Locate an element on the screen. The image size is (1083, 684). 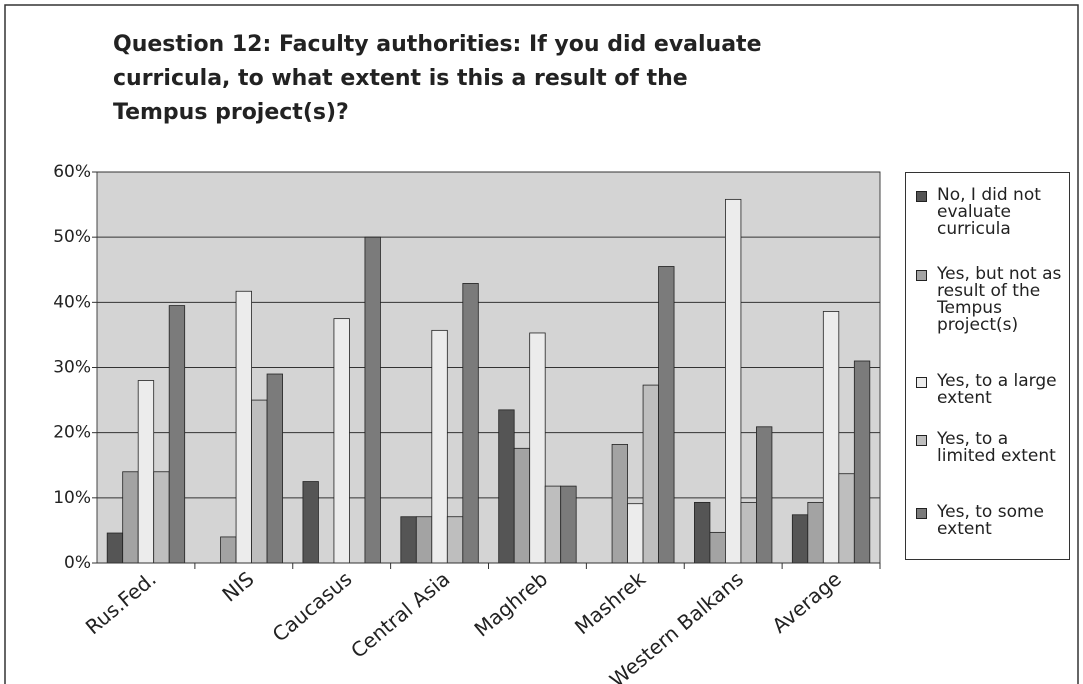
y-tick-label: 30% is located at coordinates (72, 368).